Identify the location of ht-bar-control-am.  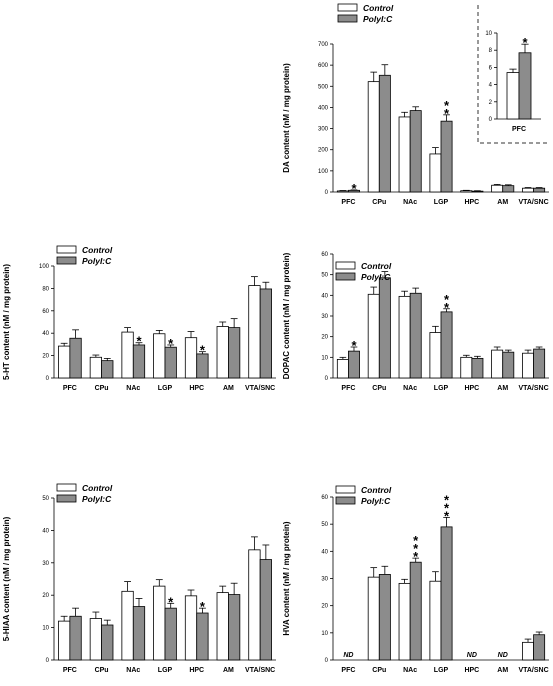
(222, 352).